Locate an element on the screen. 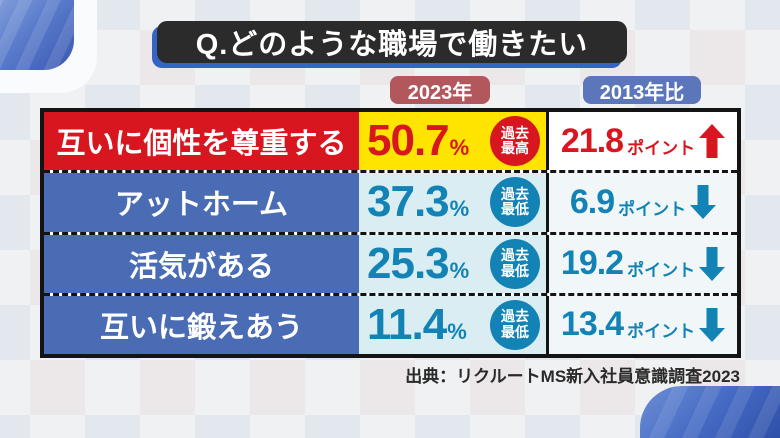 Image resolution: width=780 pixels, height=438 pixels. row-label: 互いに個性を尊重する is located at coordinates (201, 144).